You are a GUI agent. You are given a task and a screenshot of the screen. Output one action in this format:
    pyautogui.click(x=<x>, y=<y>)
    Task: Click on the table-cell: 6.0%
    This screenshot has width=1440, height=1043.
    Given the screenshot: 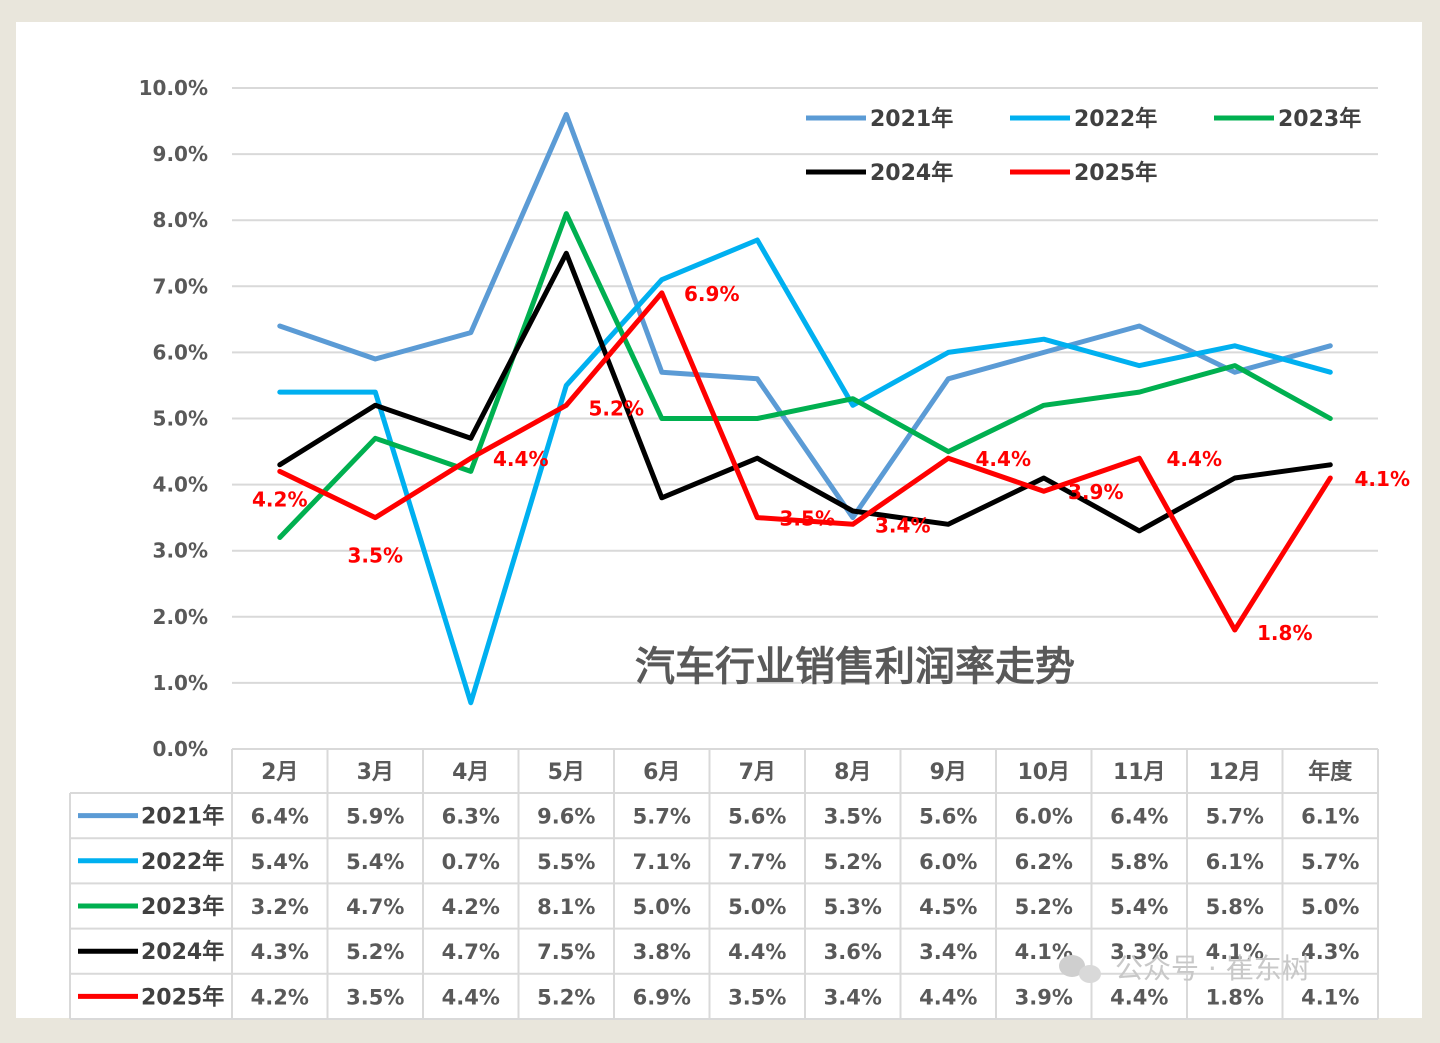 What is the action you would take?
    pyautogui.click(x=1044, y=817)
    